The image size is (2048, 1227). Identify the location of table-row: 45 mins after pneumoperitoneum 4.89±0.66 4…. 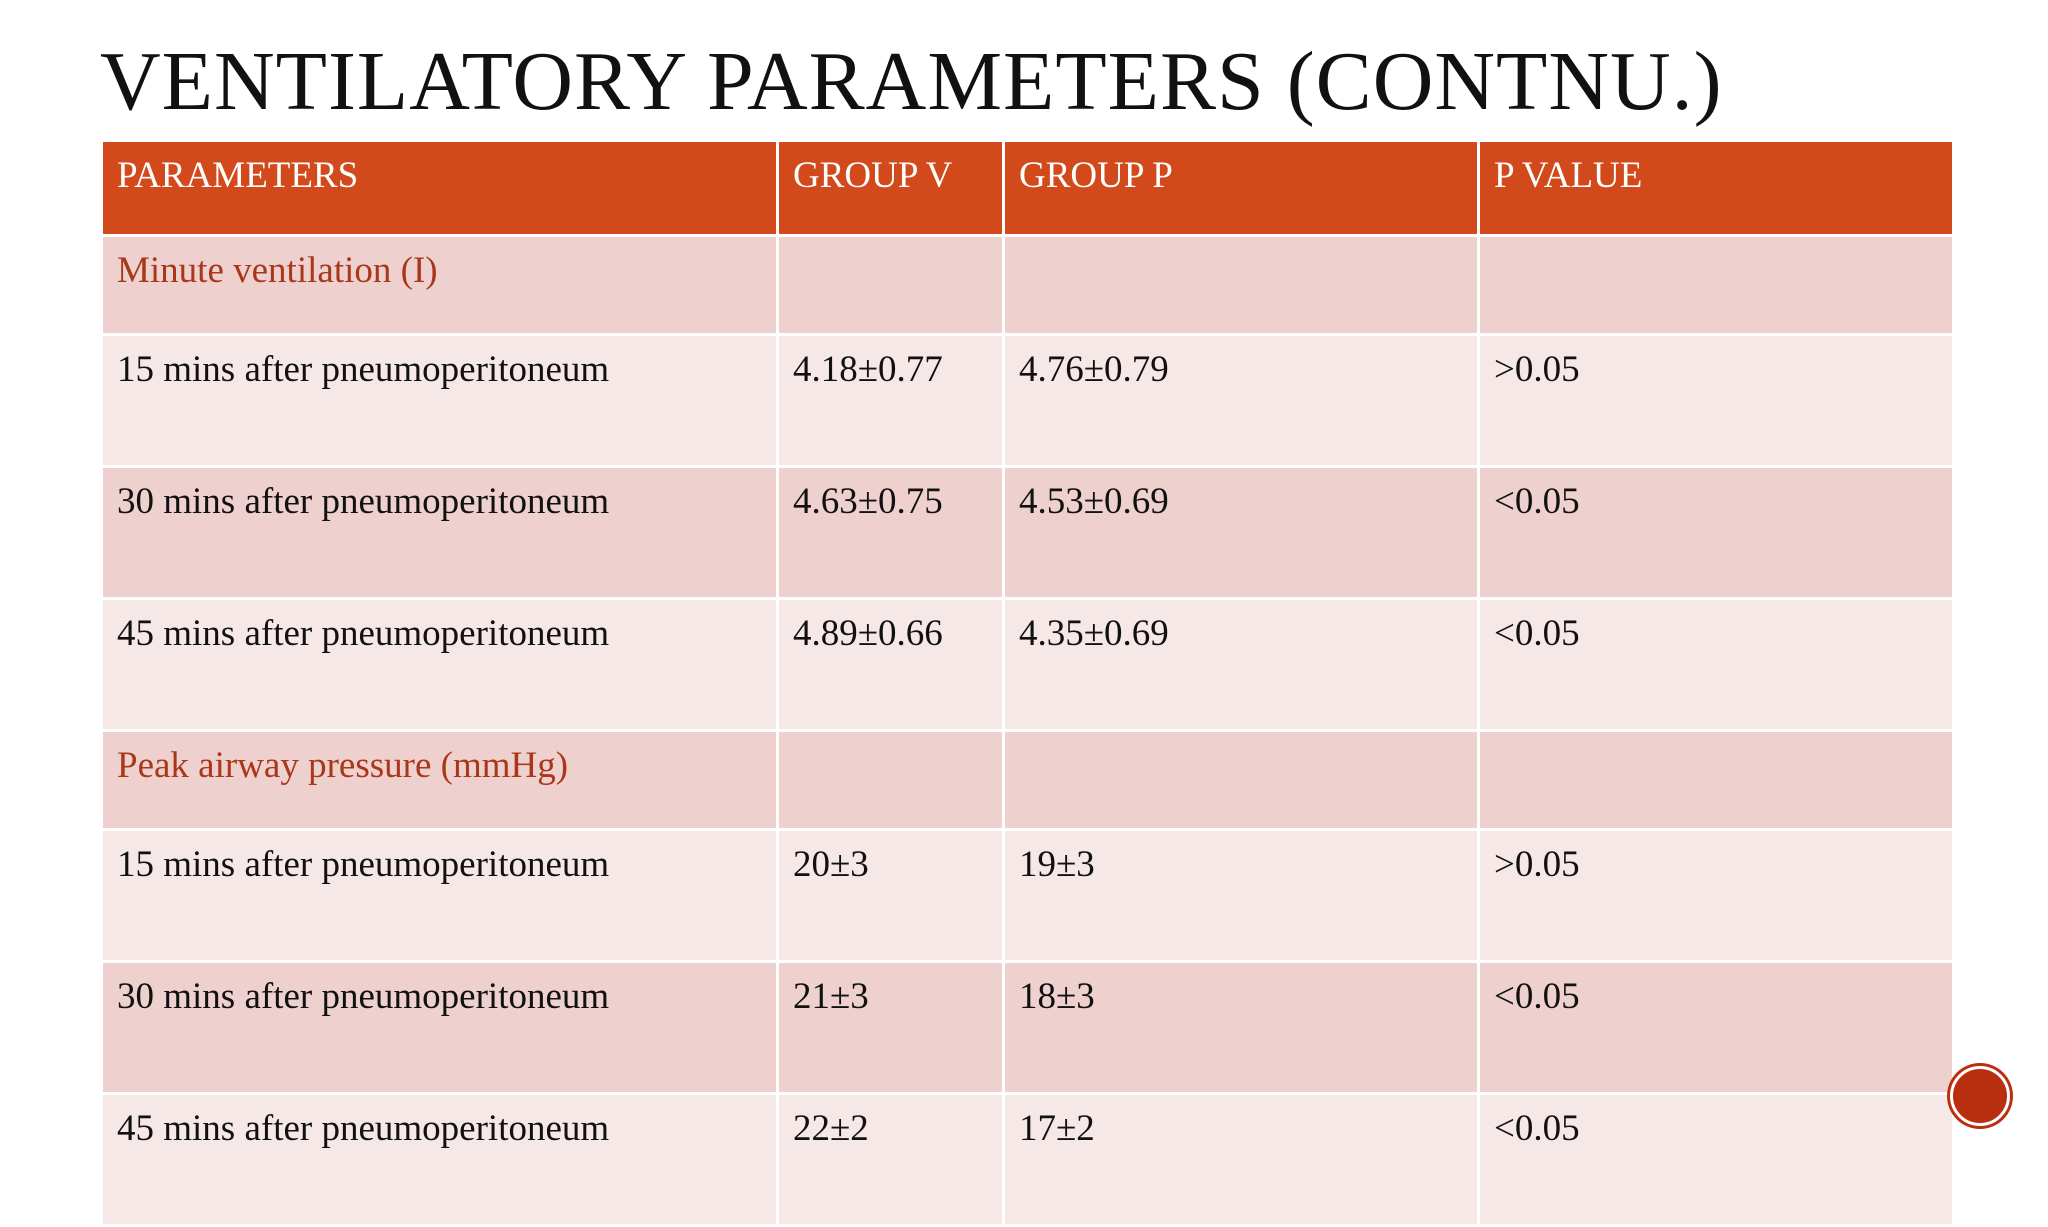
(1027, 664).